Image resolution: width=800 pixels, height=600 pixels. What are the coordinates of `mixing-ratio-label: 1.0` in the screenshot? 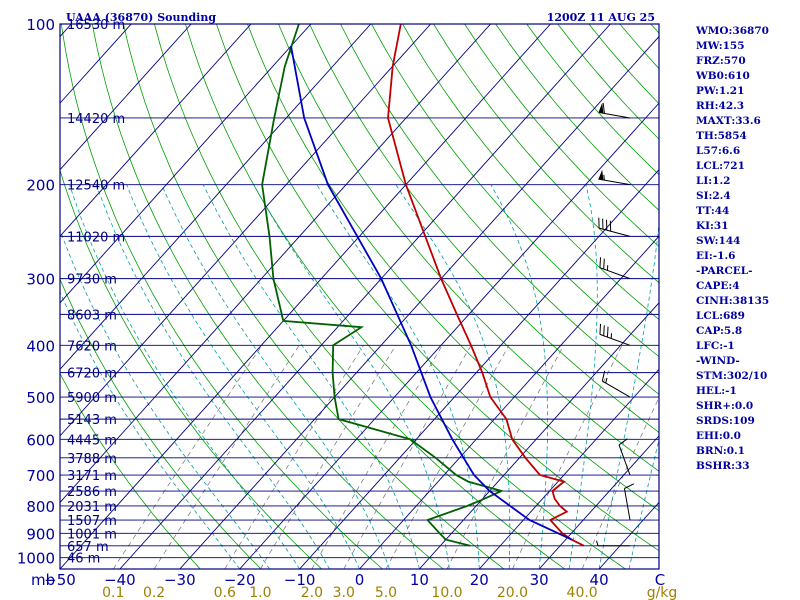 It's located at (260, 592).